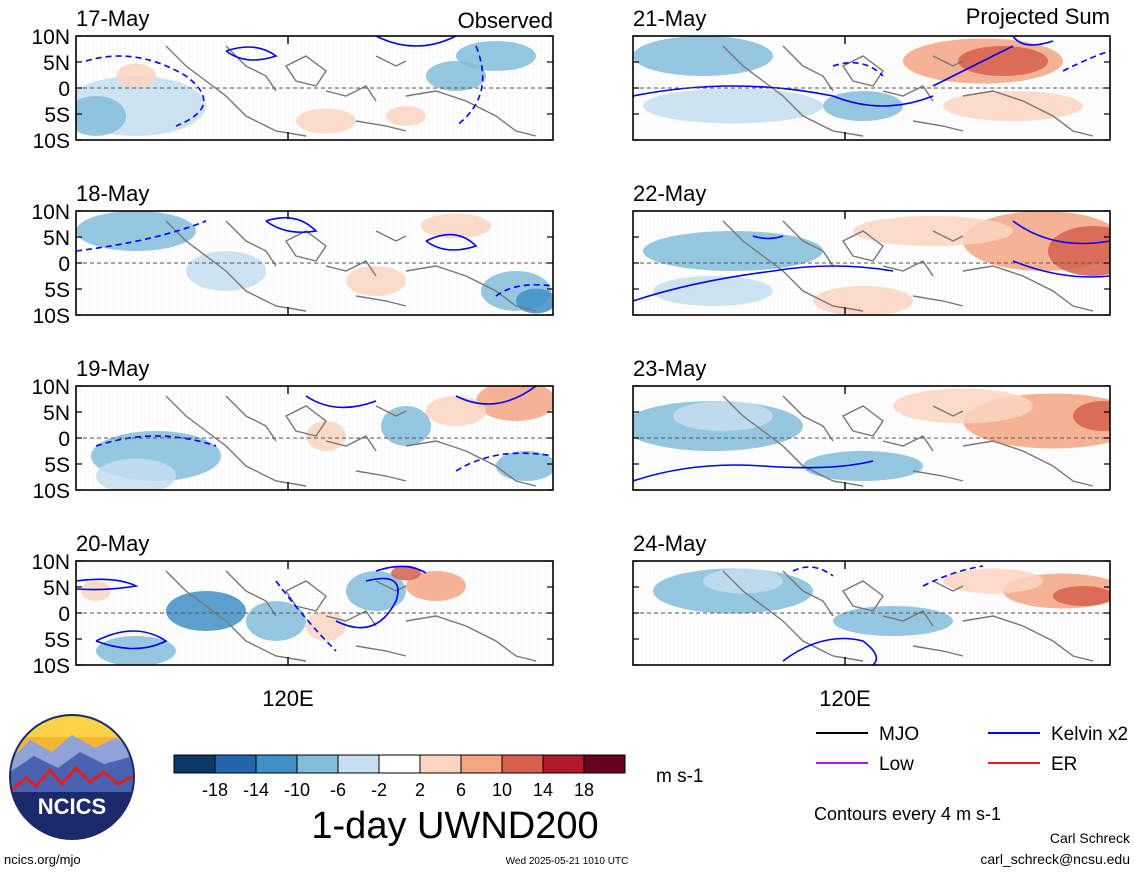 This screenshot has width=1135, height=873. I want to click on colorbar-tick-label: -18, so click(215, 790).